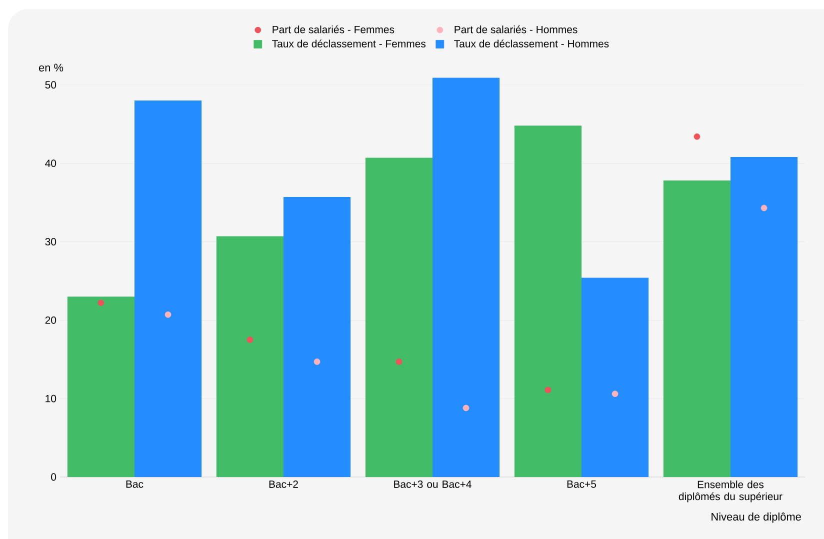  What do you see at coordinates (730, 491) in the screenshot?
I see `x-tick-label: Ensemble des diplômés du supérieur` at bounding box center [730, 491].